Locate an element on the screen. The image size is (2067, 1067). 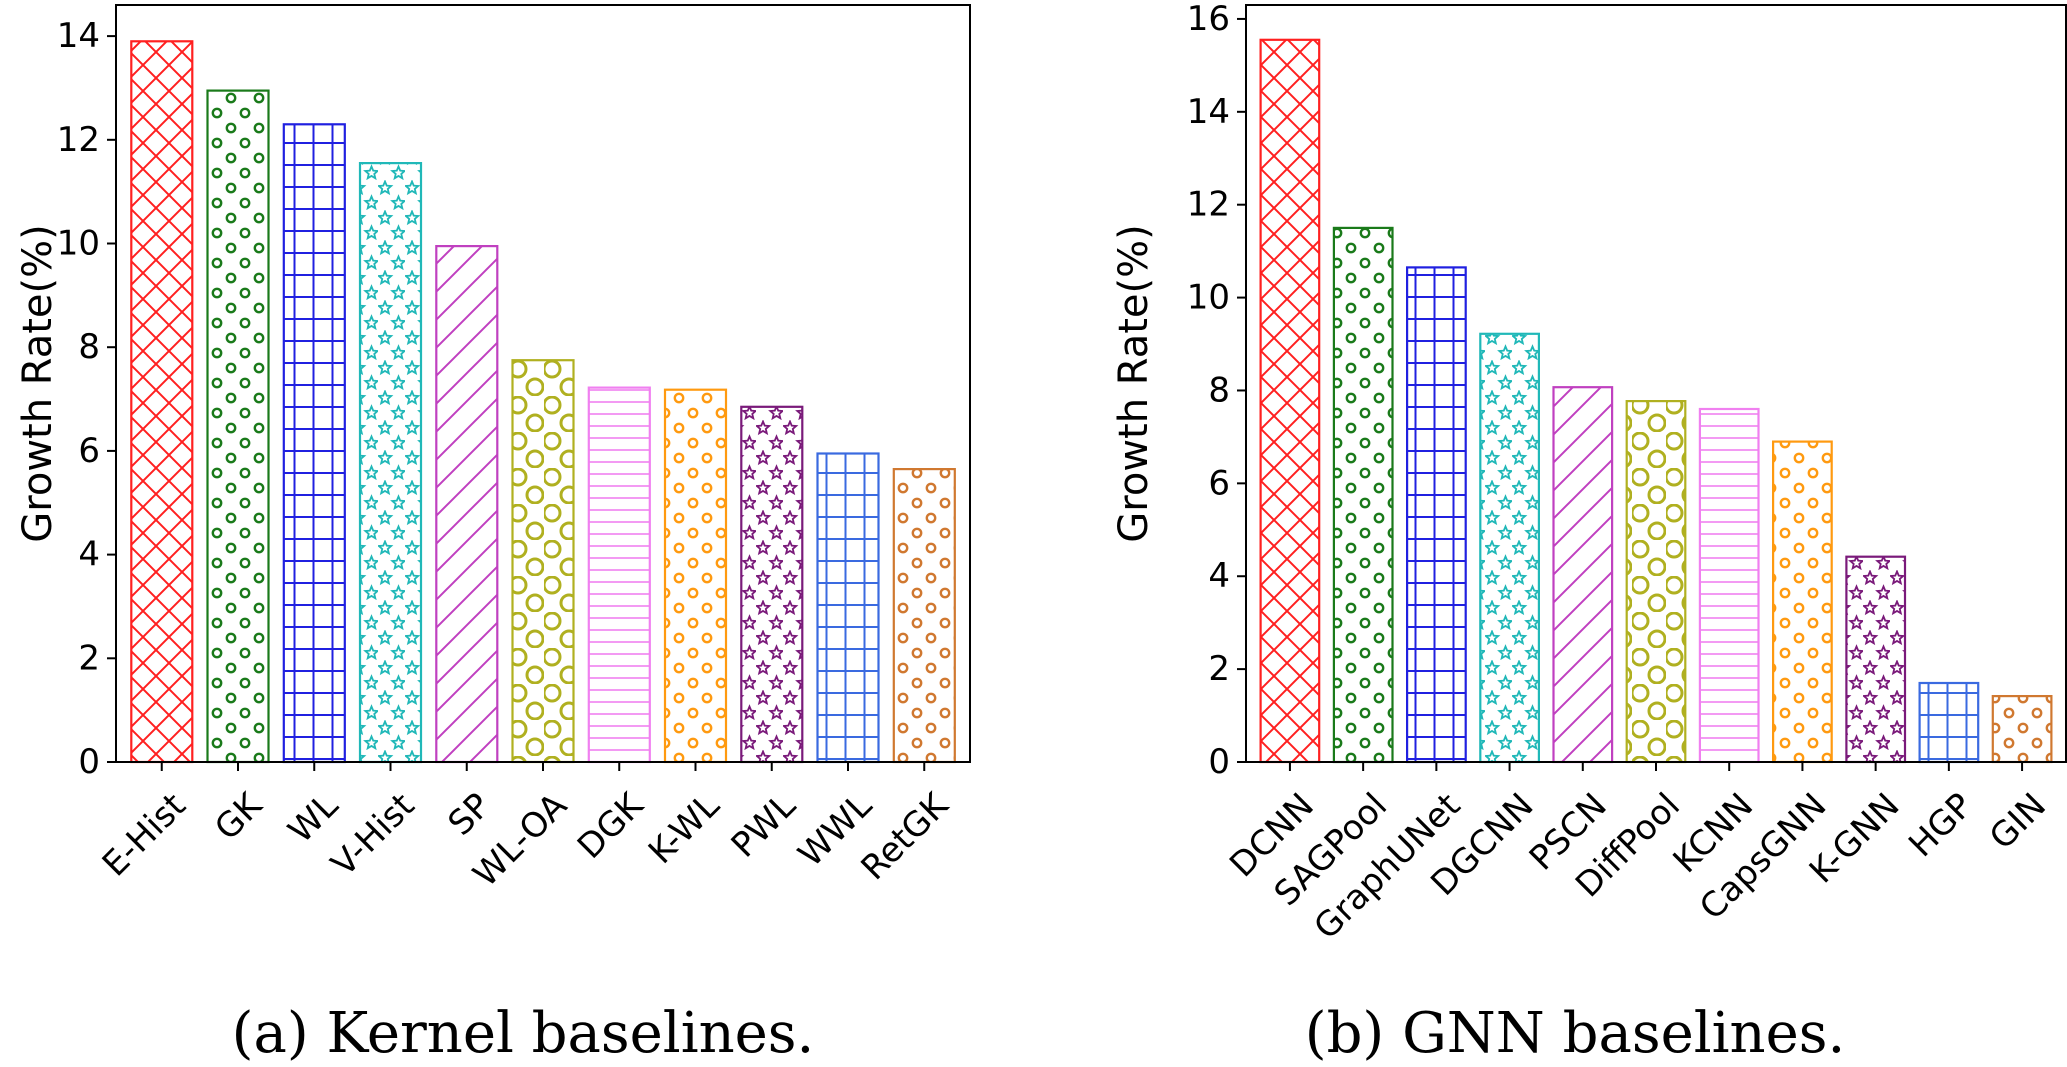
x-tick-label: HGP is located at coordinates (1940, 825).